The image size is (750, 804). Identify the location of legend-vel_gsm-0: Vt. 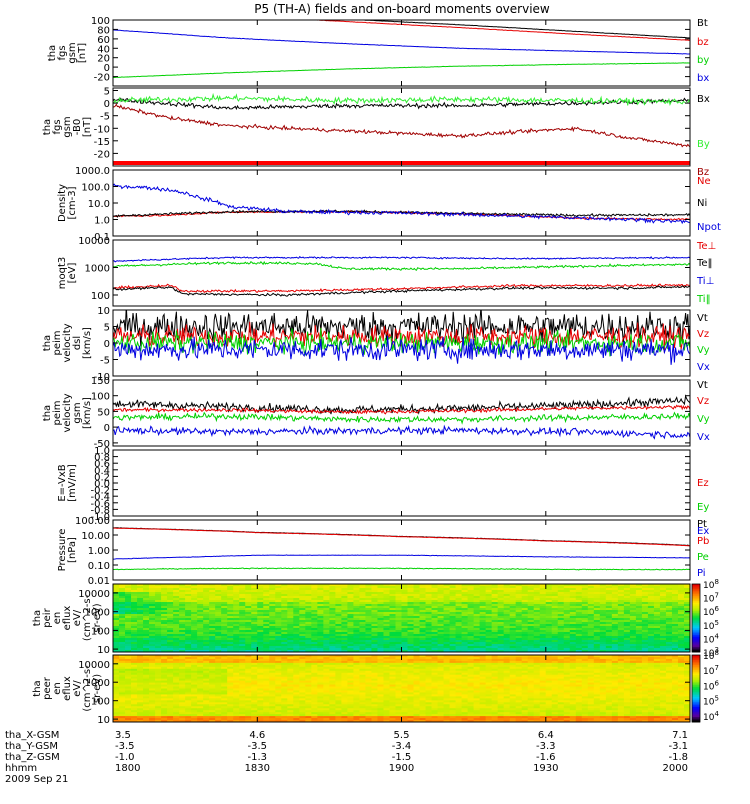
(702, 385).